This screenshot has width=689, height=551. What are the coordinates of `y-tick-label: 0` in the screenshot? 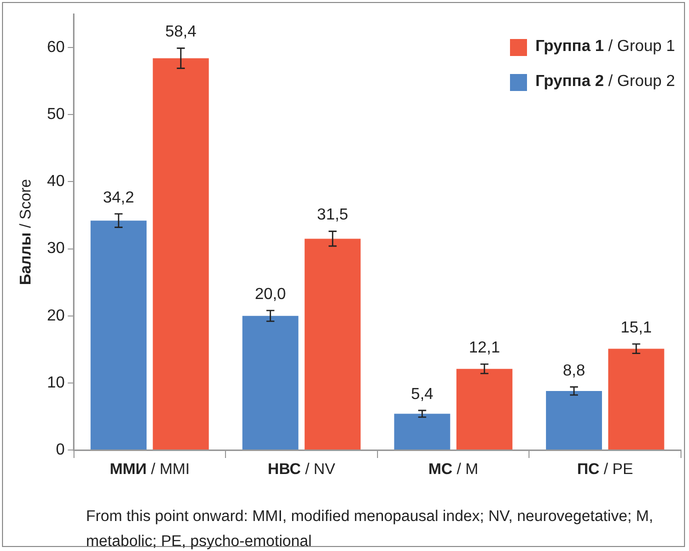 It's located at (60, 449).